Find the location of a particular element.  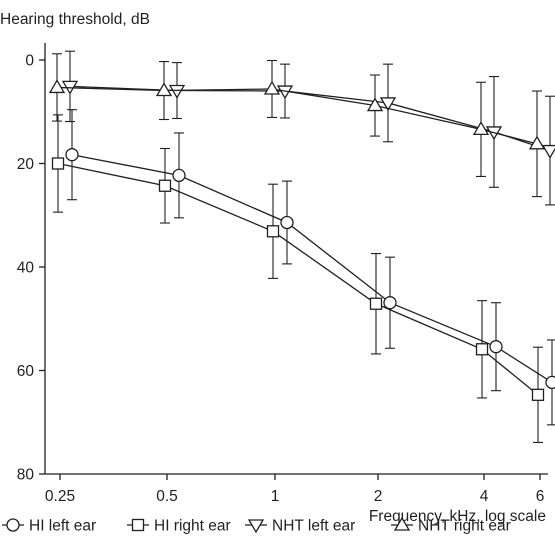

y-tick-label: 80 is located at coordinates (26, 475).